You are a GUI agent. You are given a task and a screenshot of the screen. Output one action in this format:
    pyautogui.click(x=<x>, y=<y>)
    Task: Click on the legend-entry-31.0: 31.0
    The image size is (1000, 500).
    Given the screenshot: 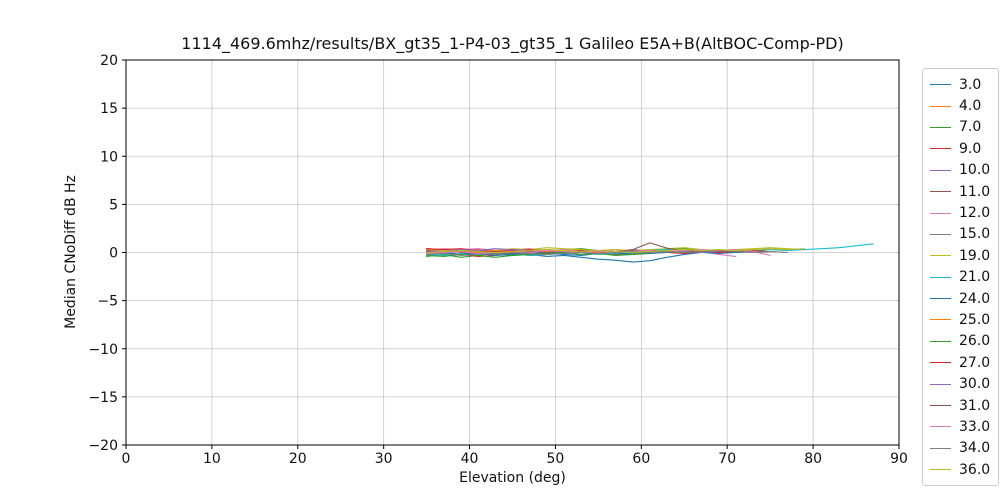 What is the action you would take?
    pyautogui.click(x=960, y=405)
    